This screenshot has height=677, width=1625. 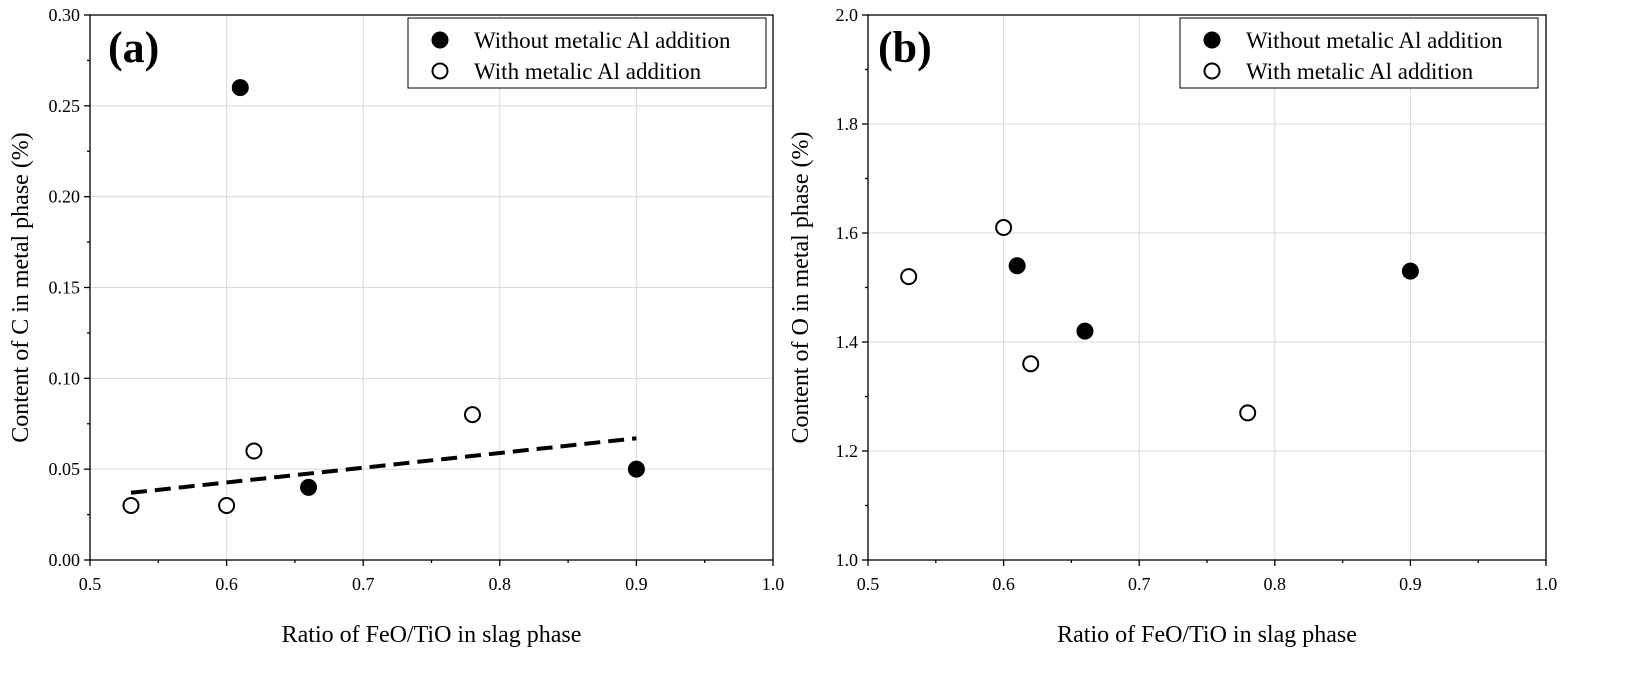 I want to click on y-tick-label: 1.6, so click(x=847, y=233).